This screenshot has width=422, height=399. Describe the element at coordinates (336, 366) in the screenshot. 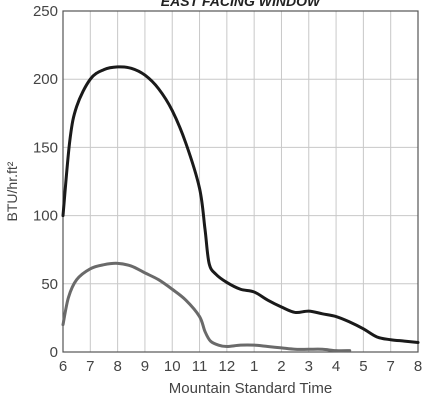

I see `x-tick-label: 4` at that location.